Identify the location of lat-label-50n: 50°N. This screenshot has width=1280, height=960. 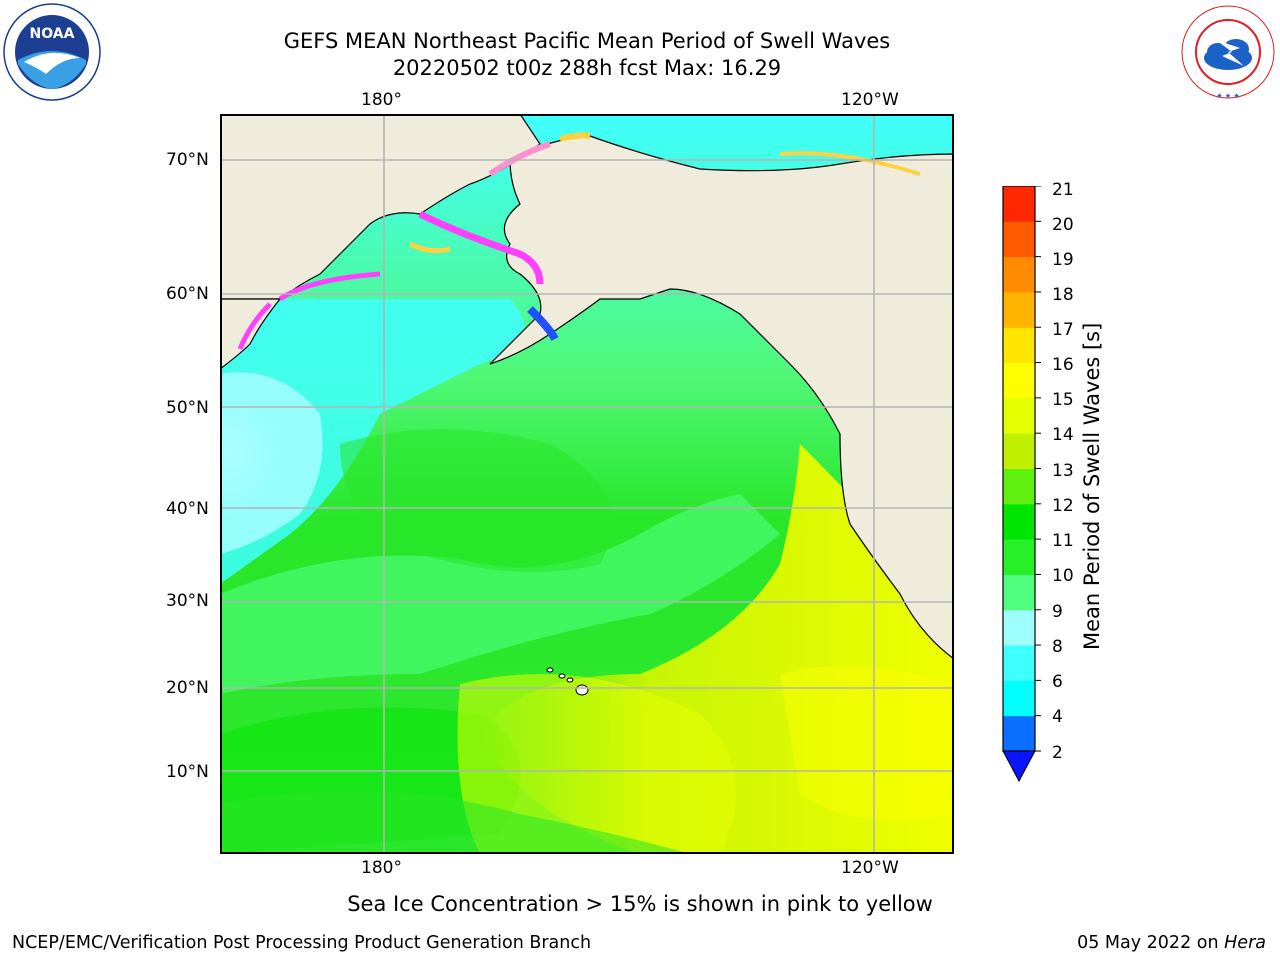
(187, 408).